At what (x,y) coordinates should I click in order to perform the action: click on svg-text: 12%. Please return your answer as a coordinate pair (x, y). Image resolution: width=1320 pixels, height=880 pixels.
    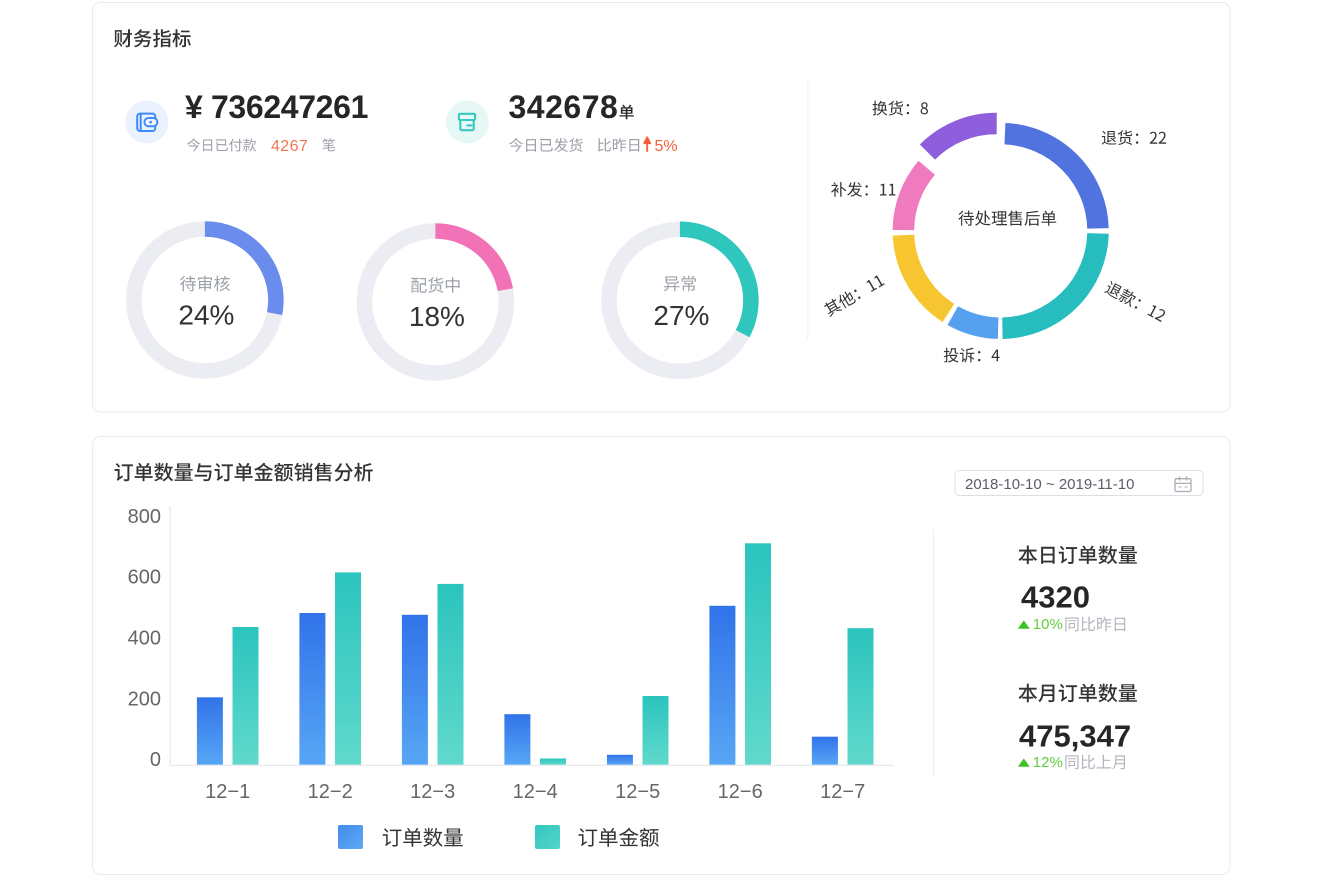
    Looking at the image, I should click on (1048, 762).